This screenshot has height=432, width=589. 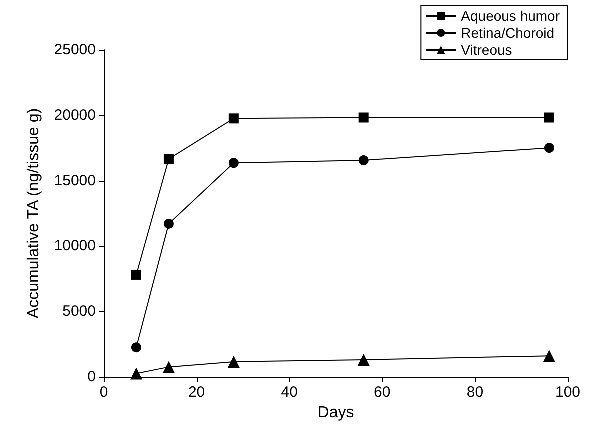 What do you see at coordinates (508, 33) in the screenshot?
I see `legend-label: Retina/Choroid` at bounding box center [508, 33].